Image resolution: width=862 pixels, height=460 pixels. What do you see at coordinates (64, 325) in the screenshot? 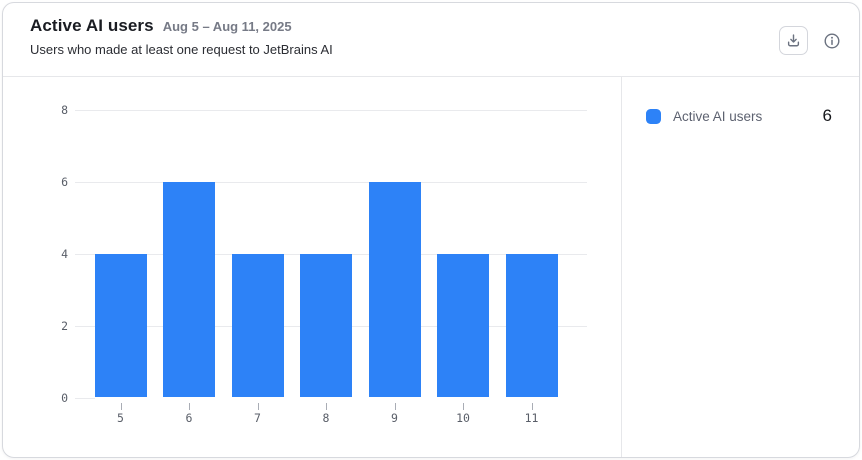
I see `y-axis-label-2: 2` at bounding box center [64, 325].